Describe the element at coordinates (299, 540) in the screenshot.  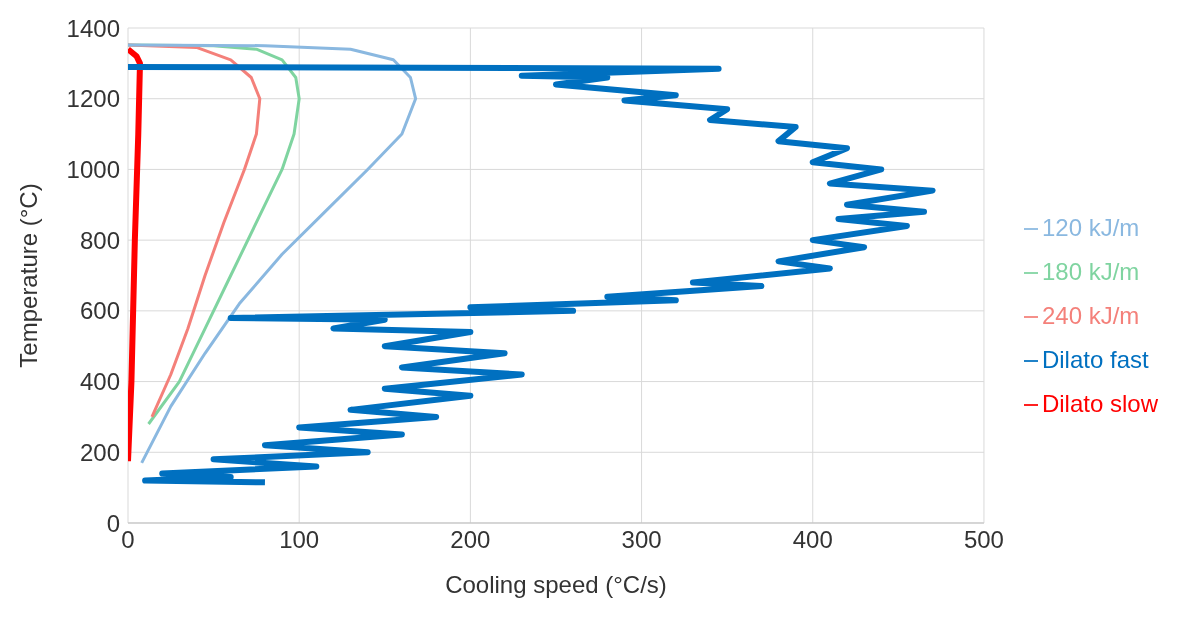
I see `x-tick-label: 100` at that location.